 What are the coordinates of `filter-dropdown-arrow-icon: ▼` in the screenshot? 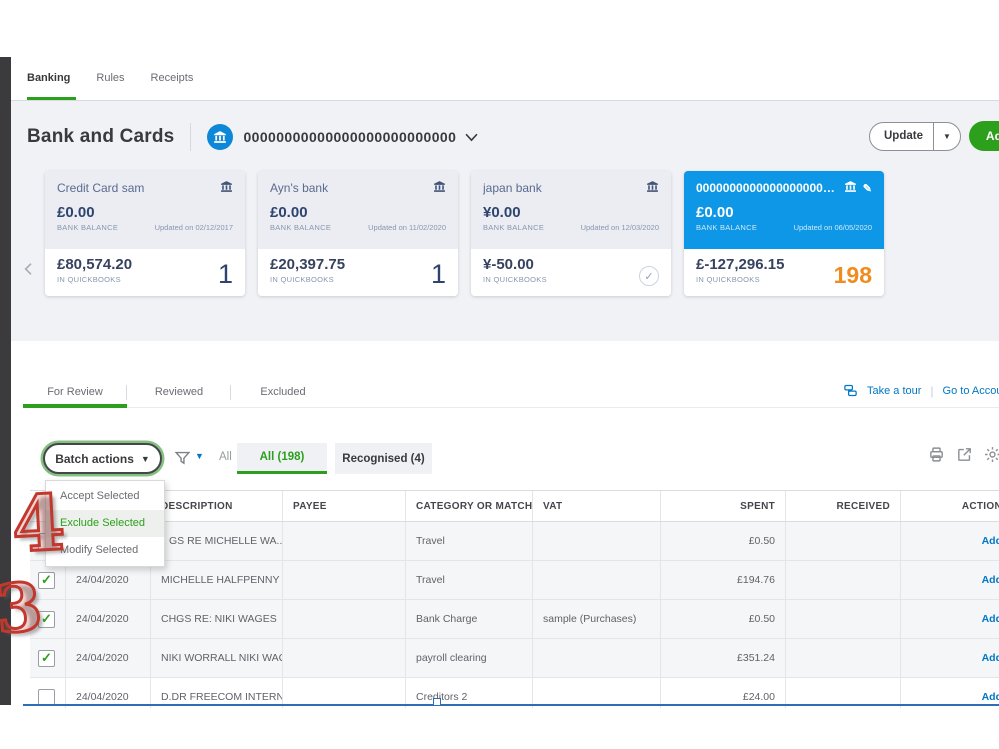 It's located at (199, 456).